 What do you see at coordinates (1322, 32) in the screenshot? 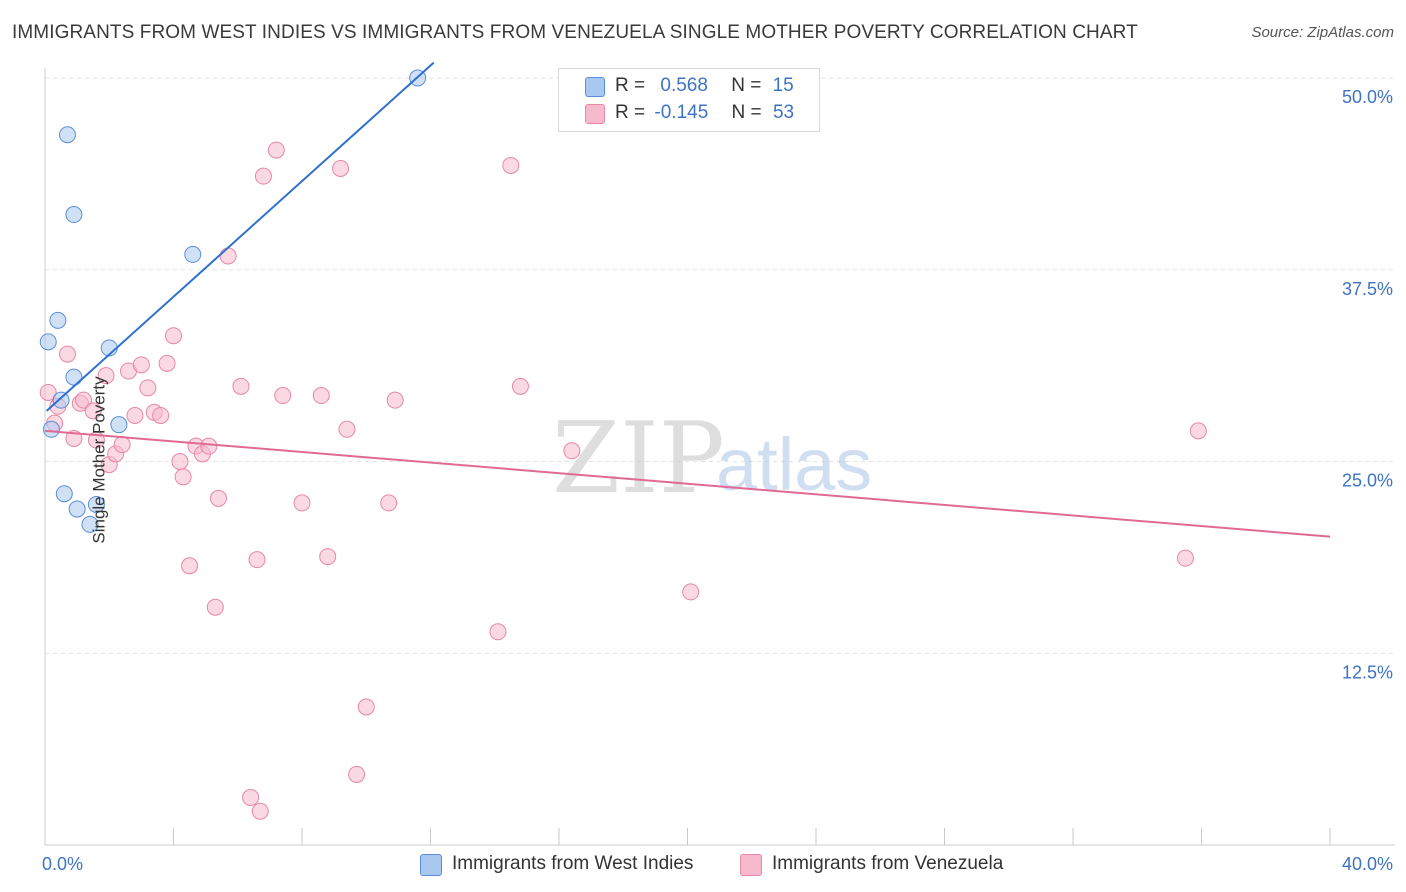
I see `source-label: Source: ZipAtlas.com` at bounding box center [1322, 32].